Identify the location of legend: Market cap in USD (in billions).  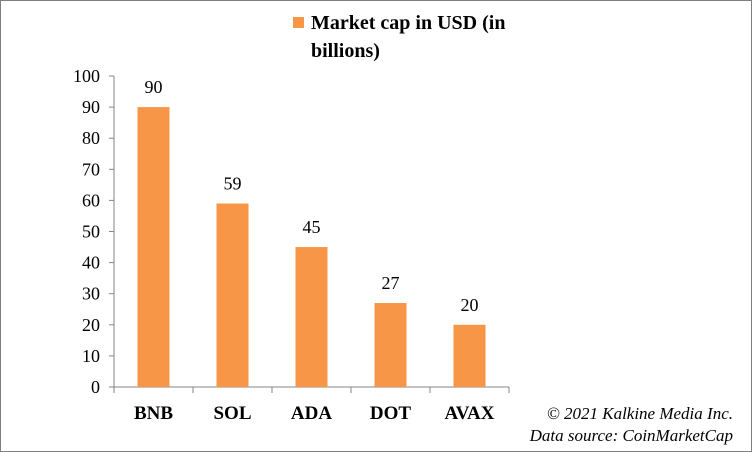
(418, 37).